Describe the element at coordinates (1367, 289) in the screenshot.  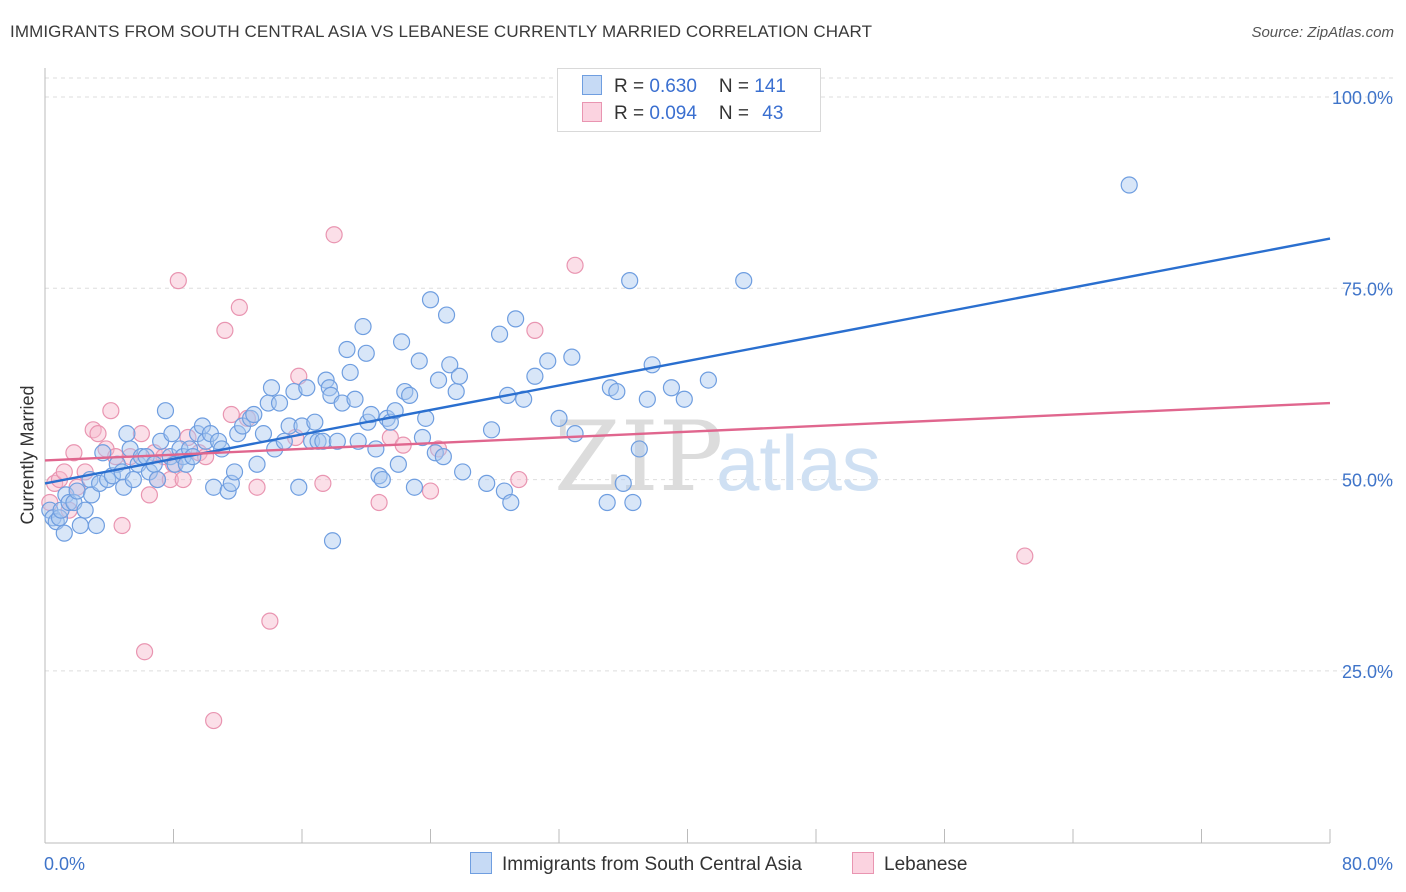
I see `y-tick-label: 75.0%` at that location.